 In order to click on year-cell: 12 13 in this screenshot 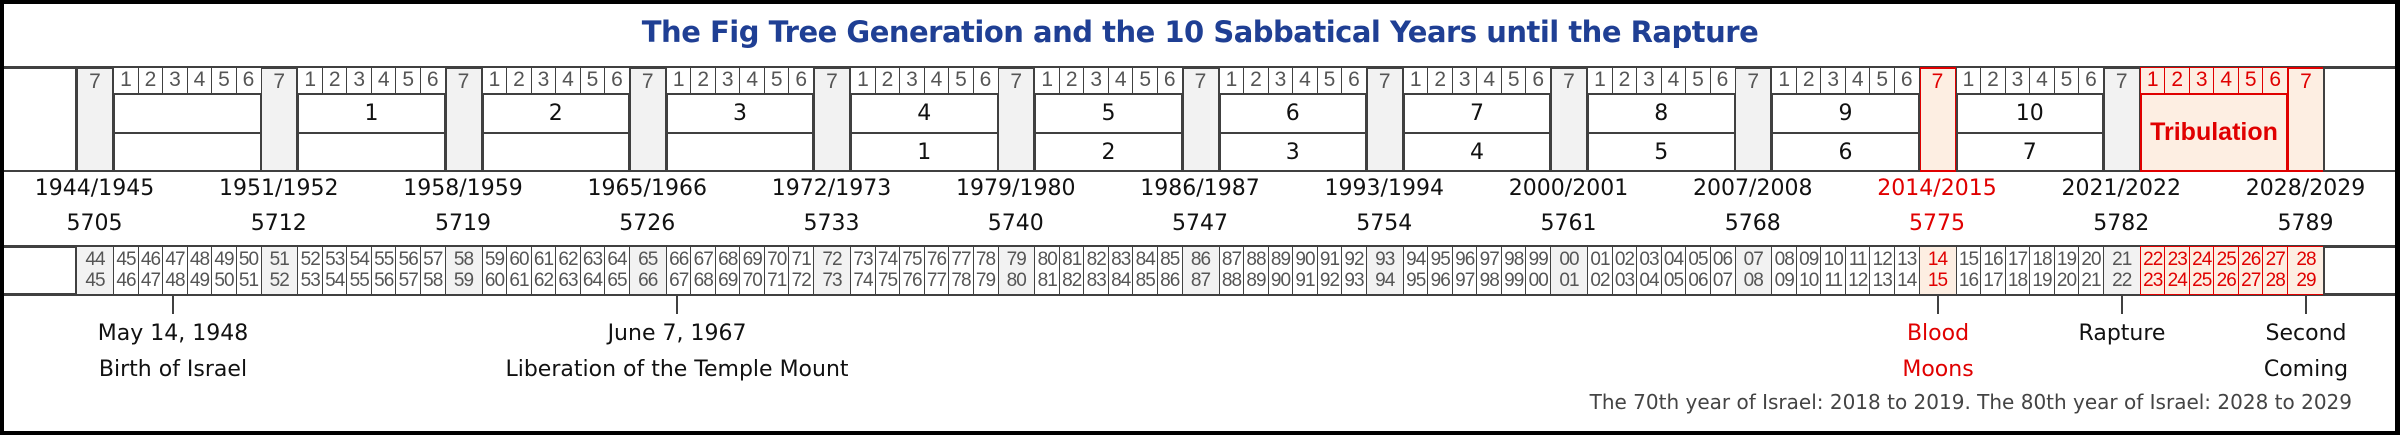, I will do `click(1882, 270)`.